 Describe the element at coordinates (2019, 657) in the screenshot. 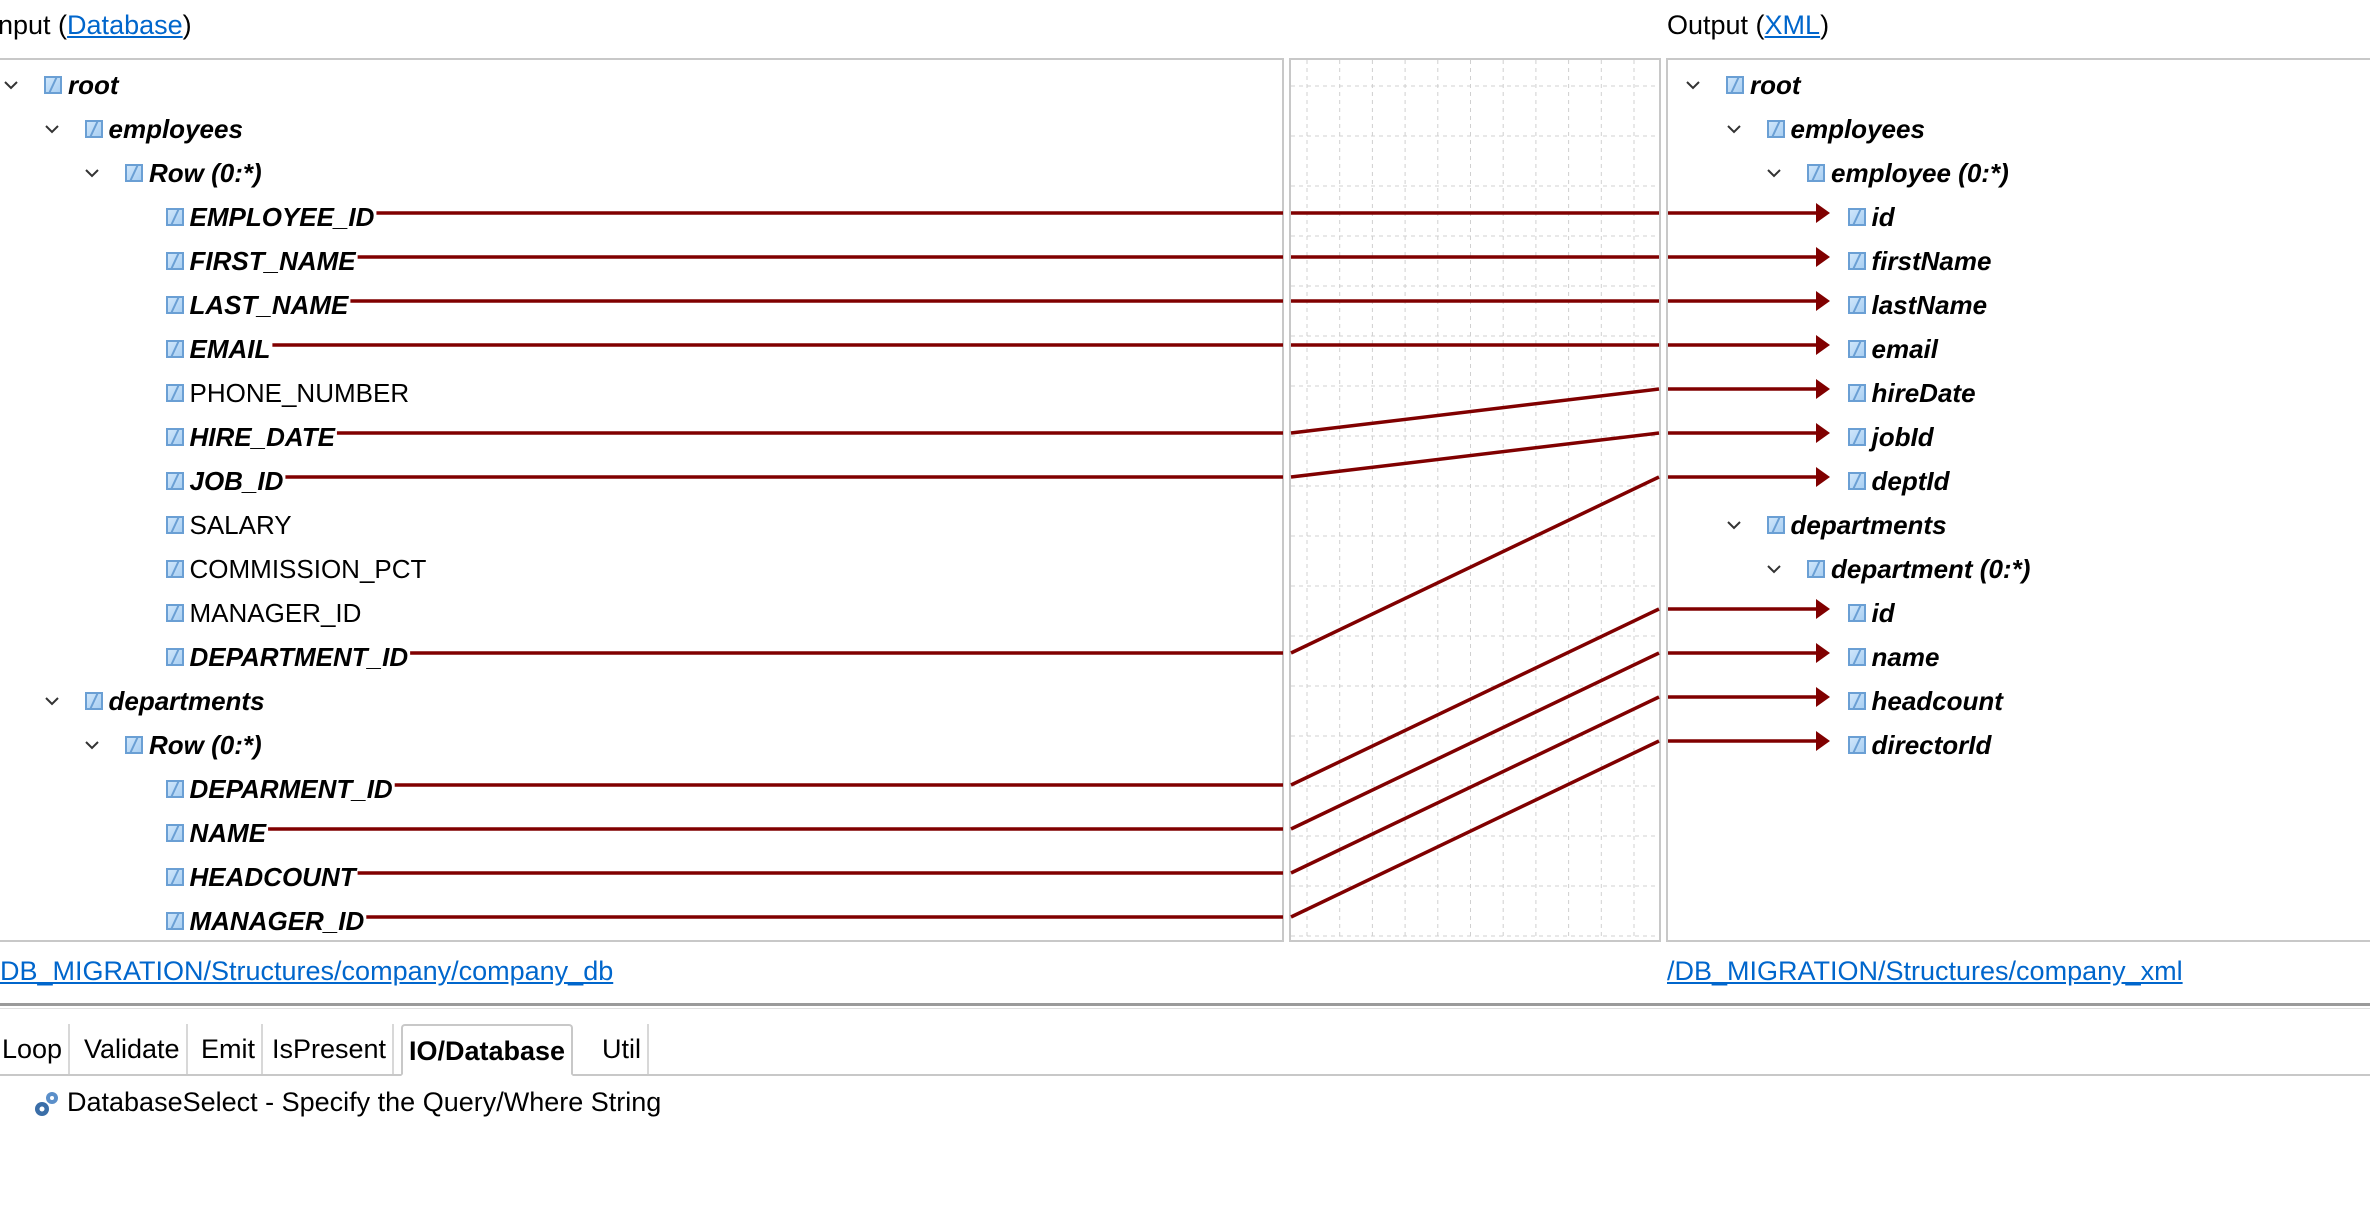

I see `tree-node: name` at that location.